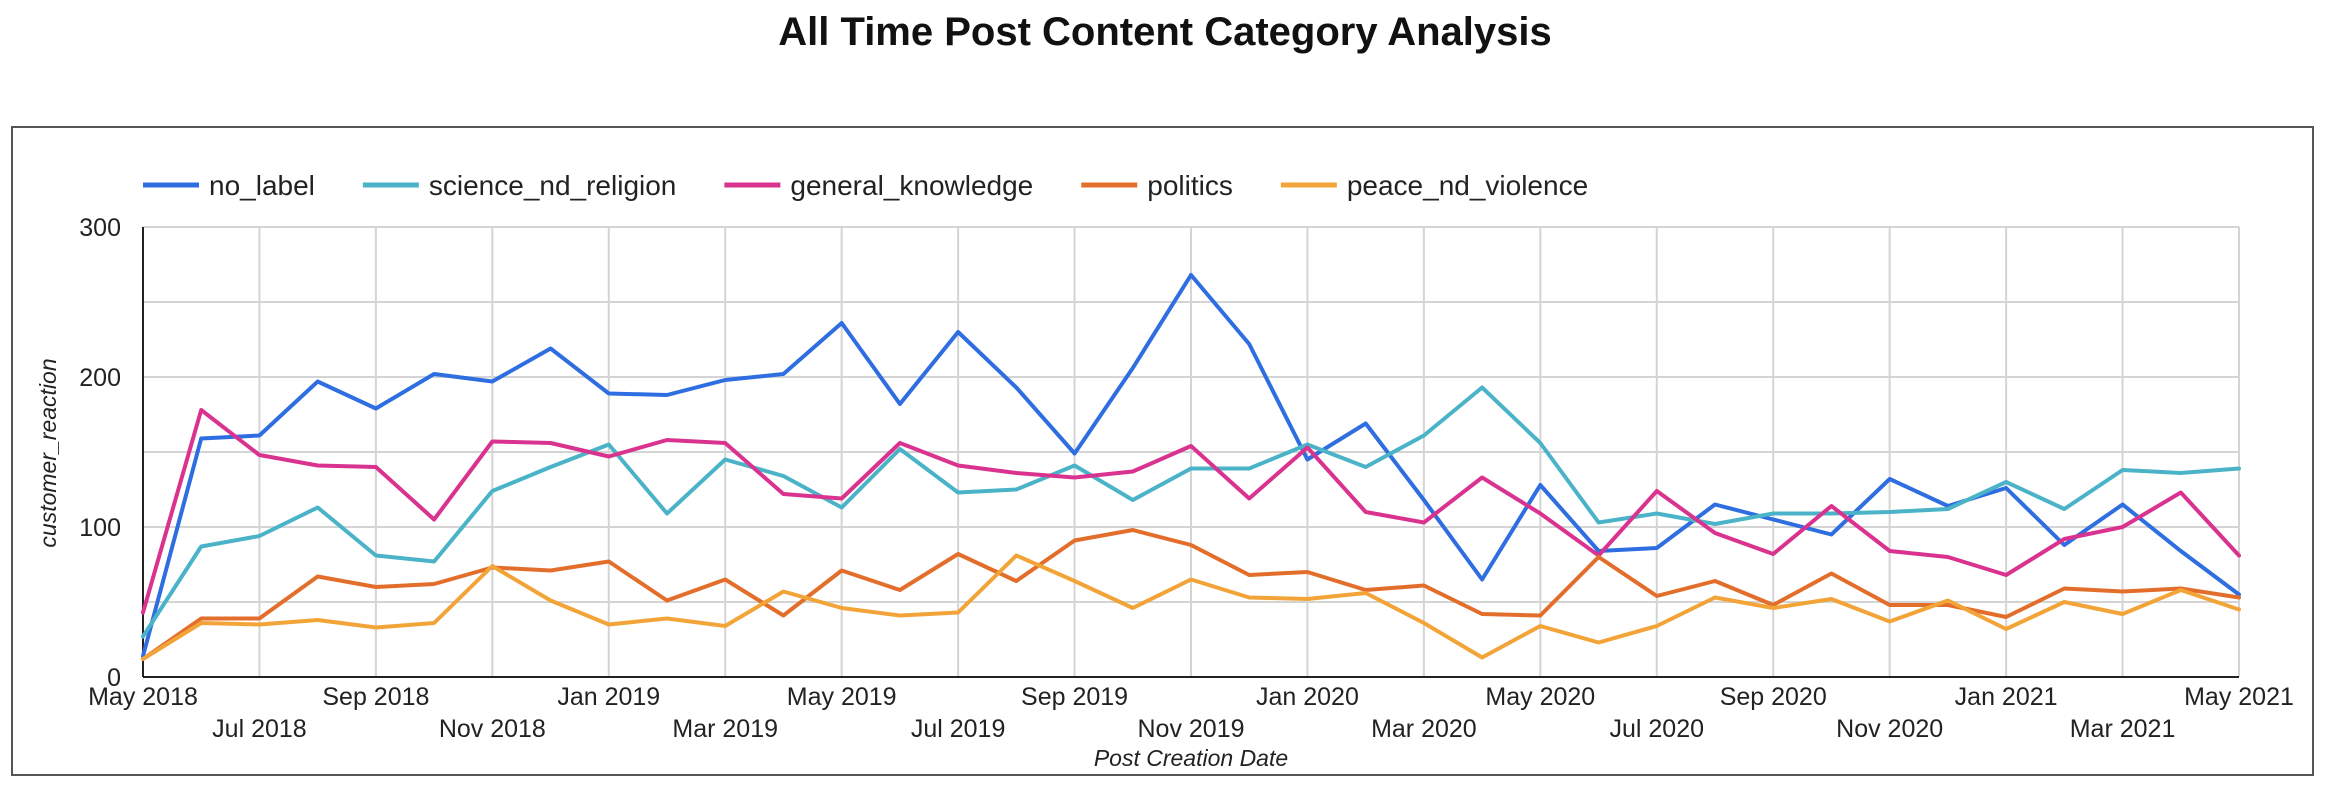 The image size is (2330, 790). I want to click on y-axis-title: customer_reaction, so click(48, 452).